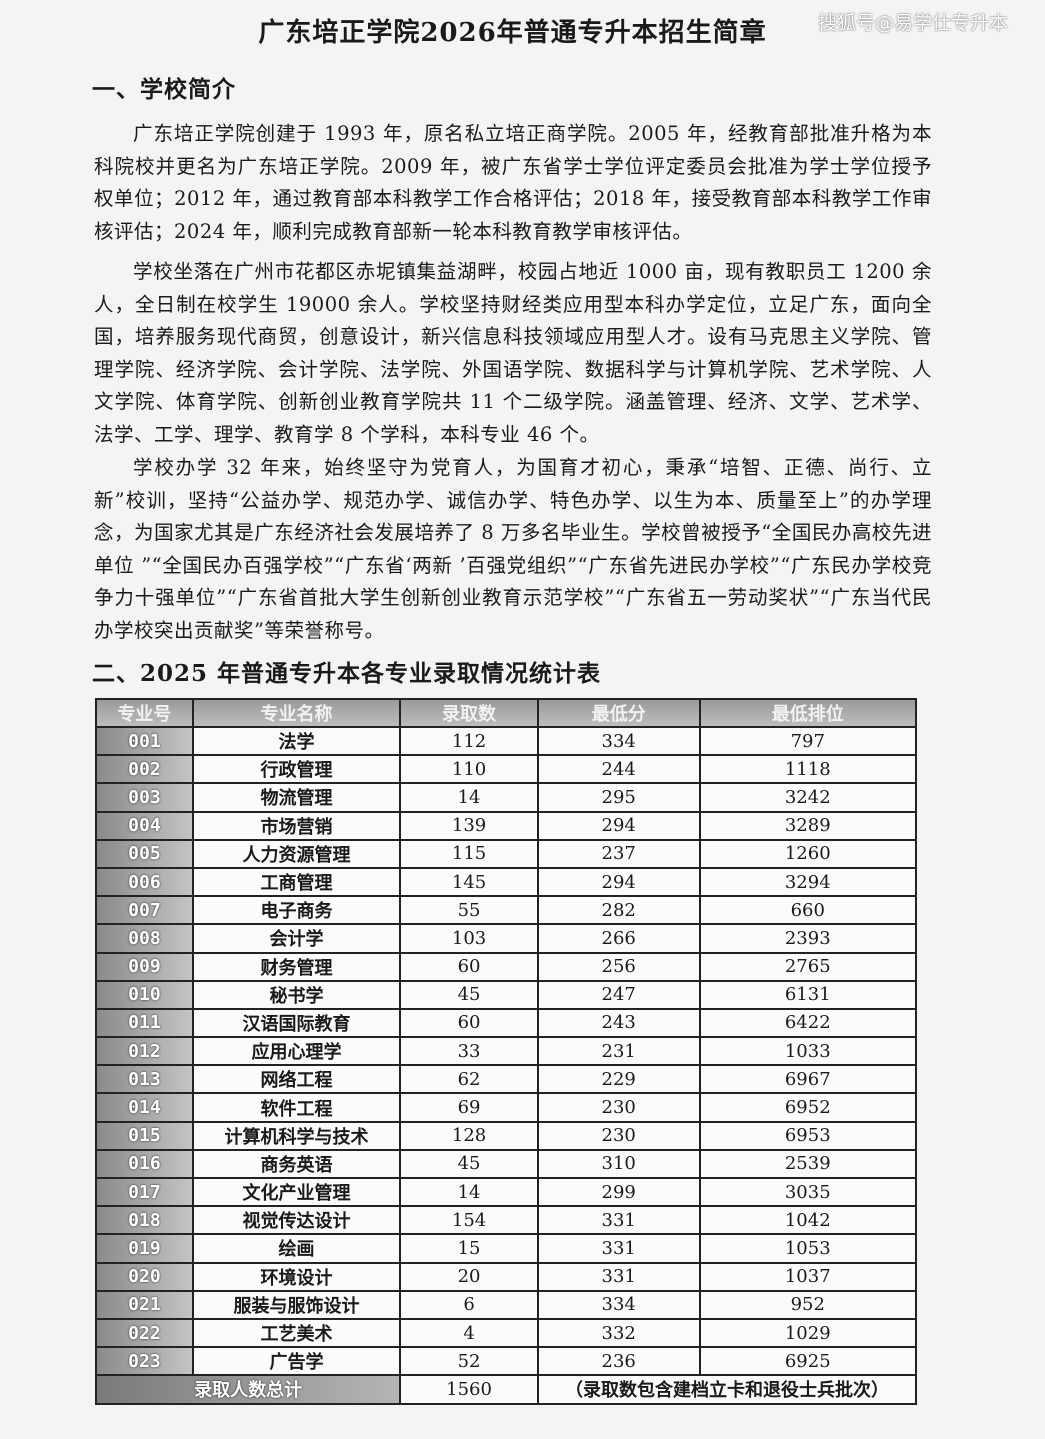 Image resolution: width=1045 pixels, height=1439 pixels. I want to click on column-header-min-score: 最低分, so click(618, 713).